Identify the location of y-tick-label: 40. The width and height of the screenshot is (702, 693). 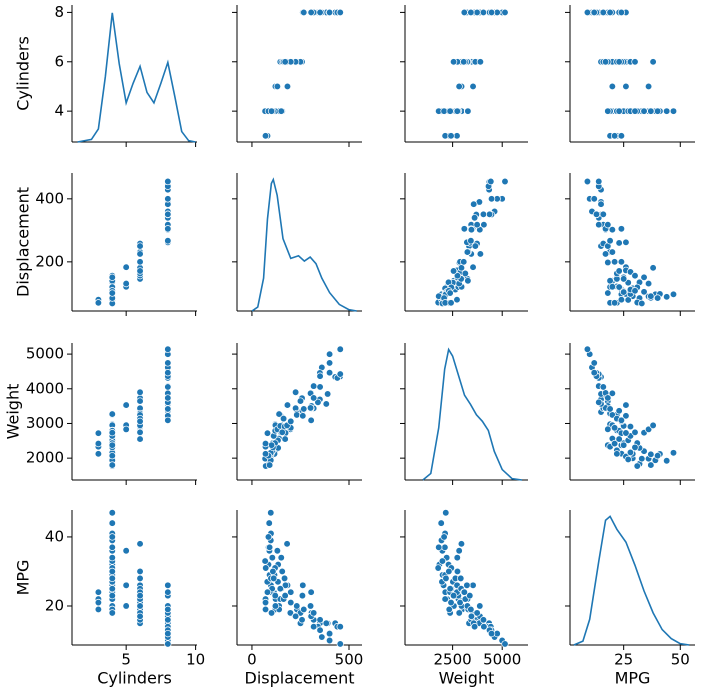
(54, 536).